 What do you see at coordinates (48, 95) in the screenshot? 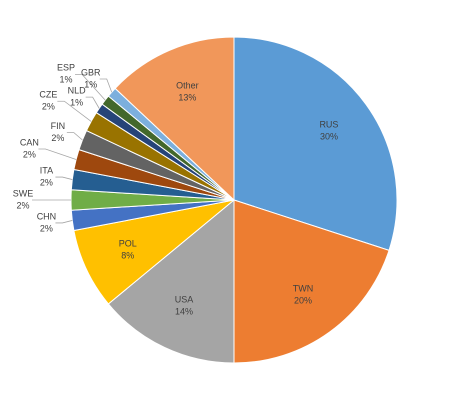
I see `slice-label: CZE` at bounding box center [48, 95].